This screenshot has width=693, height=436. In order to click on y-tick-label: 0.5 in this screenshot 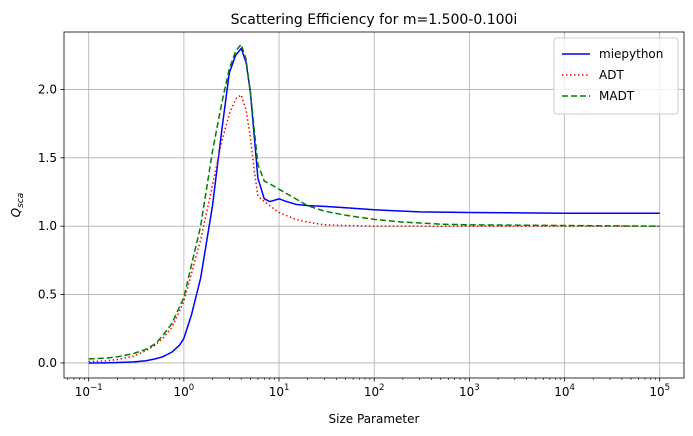, I will do `click(47, 295)`.